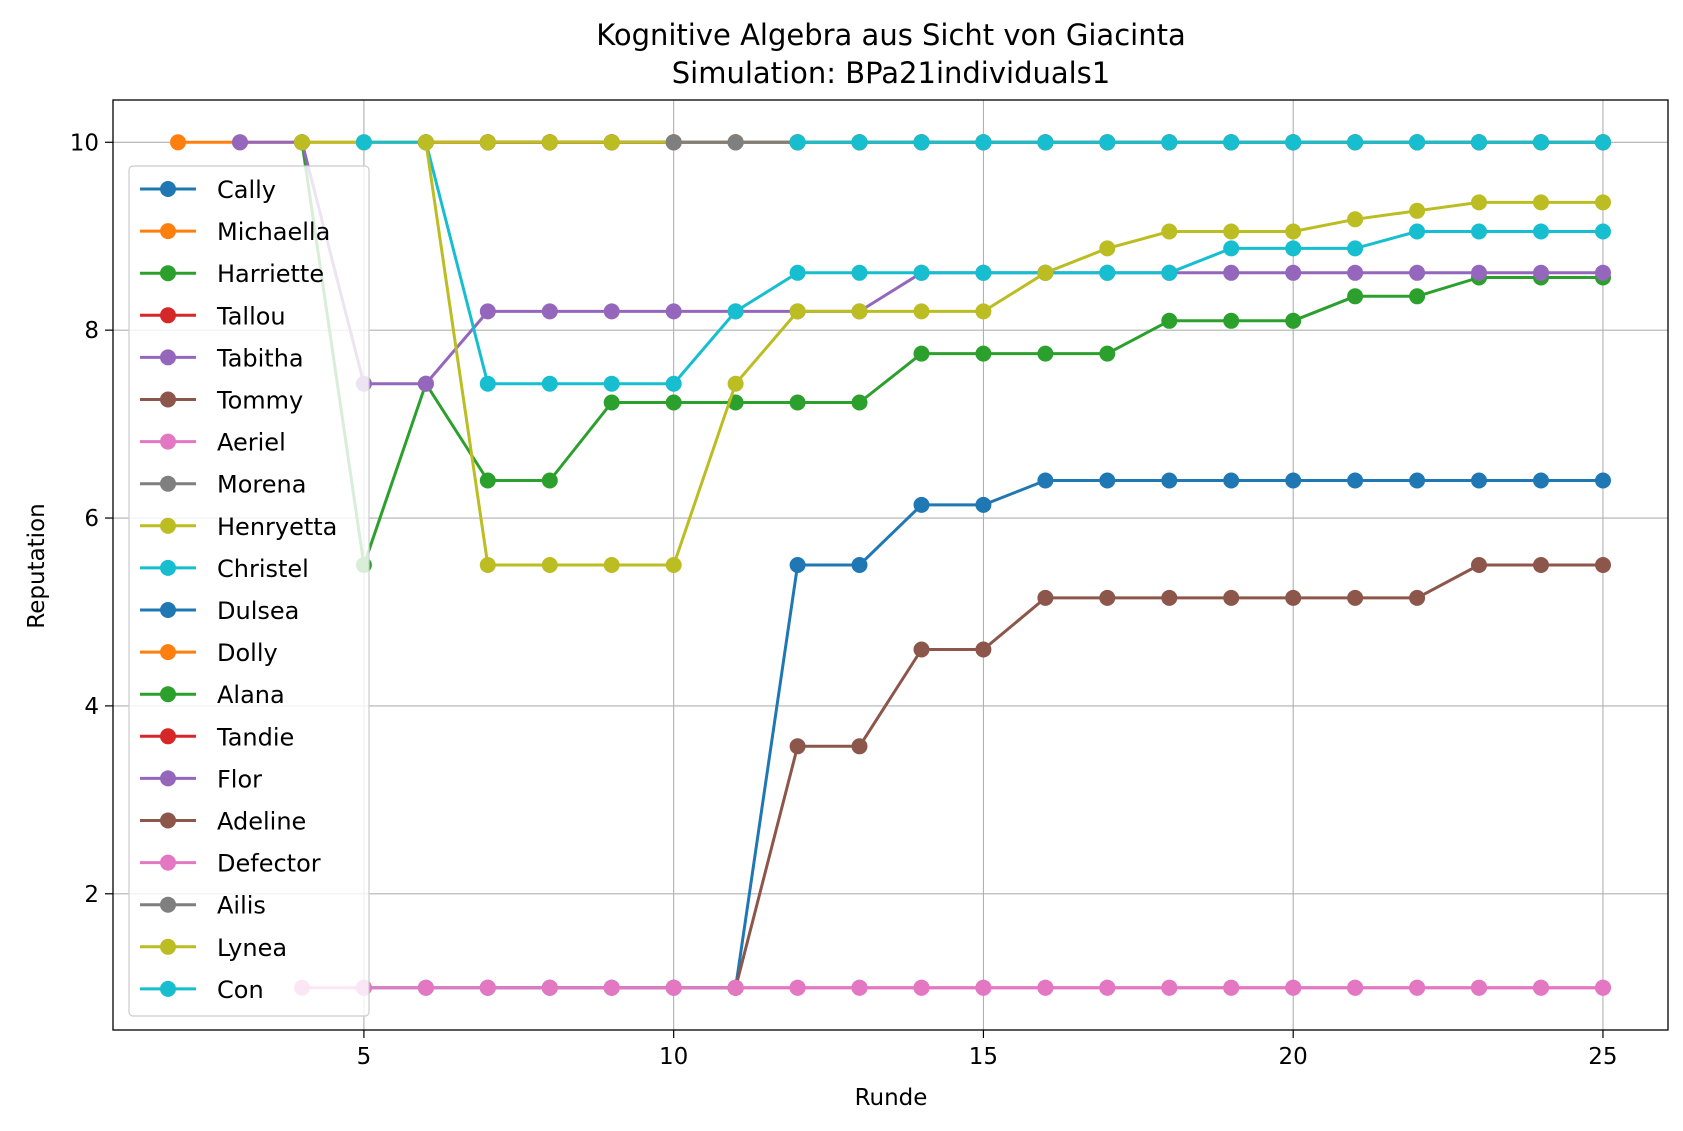 The height and width of the screenshot is (1131, 1683). I want to click on legend-label: Ailis, so click(241, 906).